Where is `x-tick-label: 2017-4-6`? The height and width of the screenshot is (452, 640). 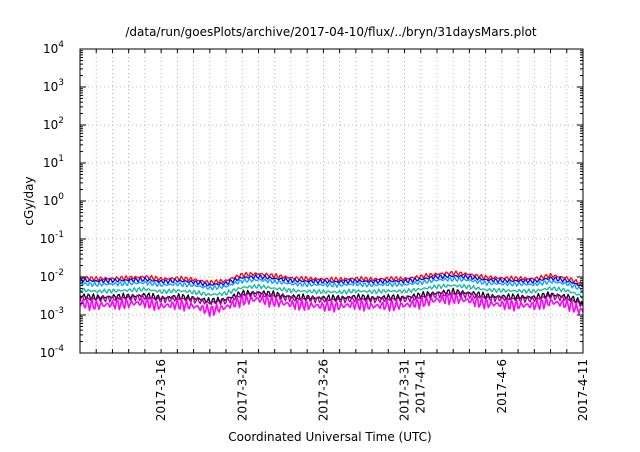
x-tick-label: 2017-4-6 is located at coordinates (502, 386).